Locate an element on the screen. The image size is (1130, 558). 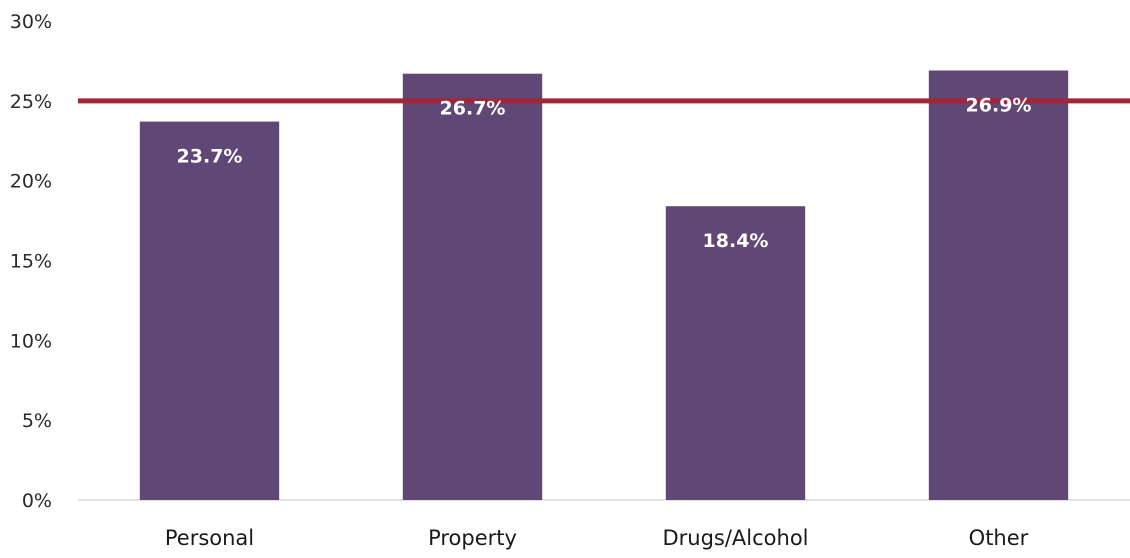
data-label: 26.9% is located at coordinates (999, 105).